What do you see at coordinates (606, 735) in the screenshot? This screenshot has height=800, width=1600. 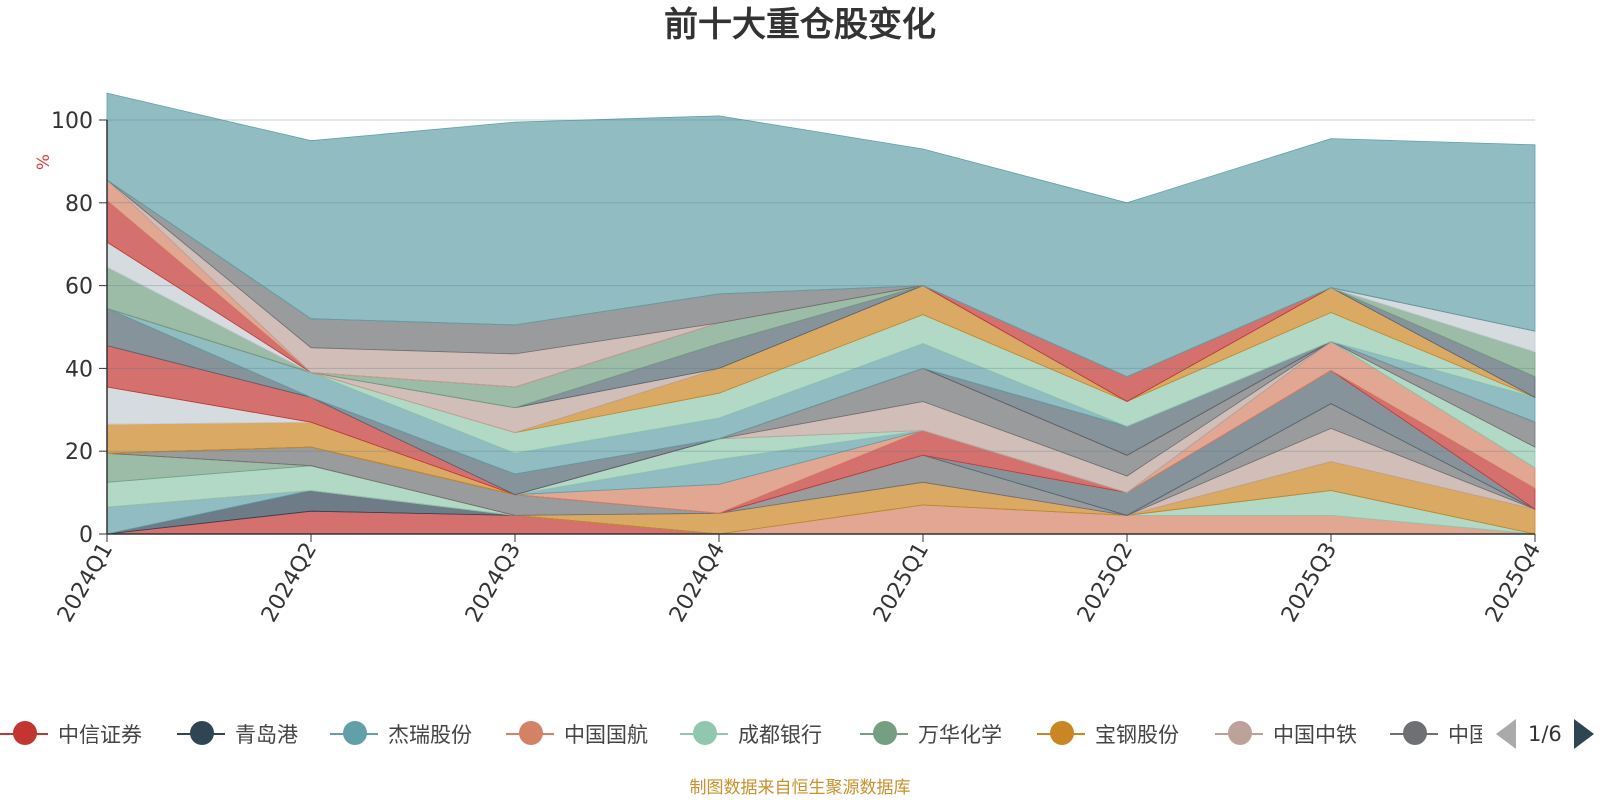 I see `legend-label: 中国国航` at bounding box center [606, 735].